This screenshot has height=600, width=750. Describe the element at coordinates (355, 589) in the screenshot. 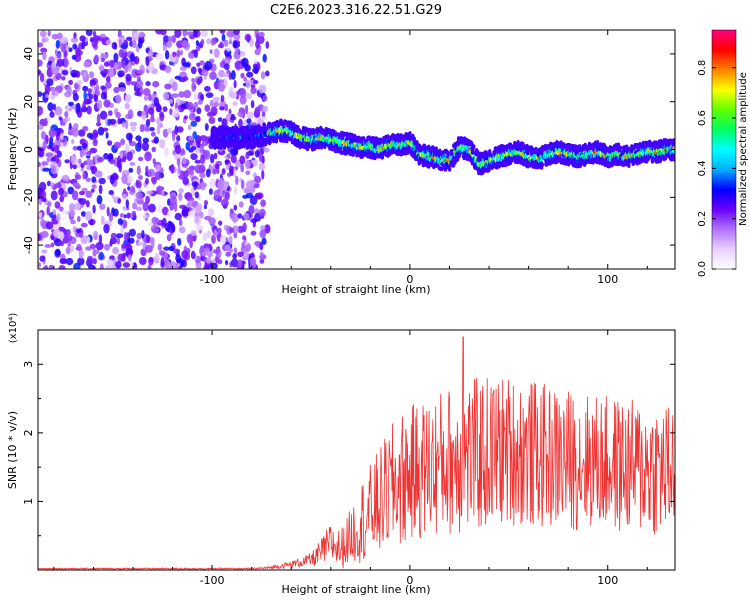

I see `snr-x-axis-label: Height of straight line (km)` at that location.